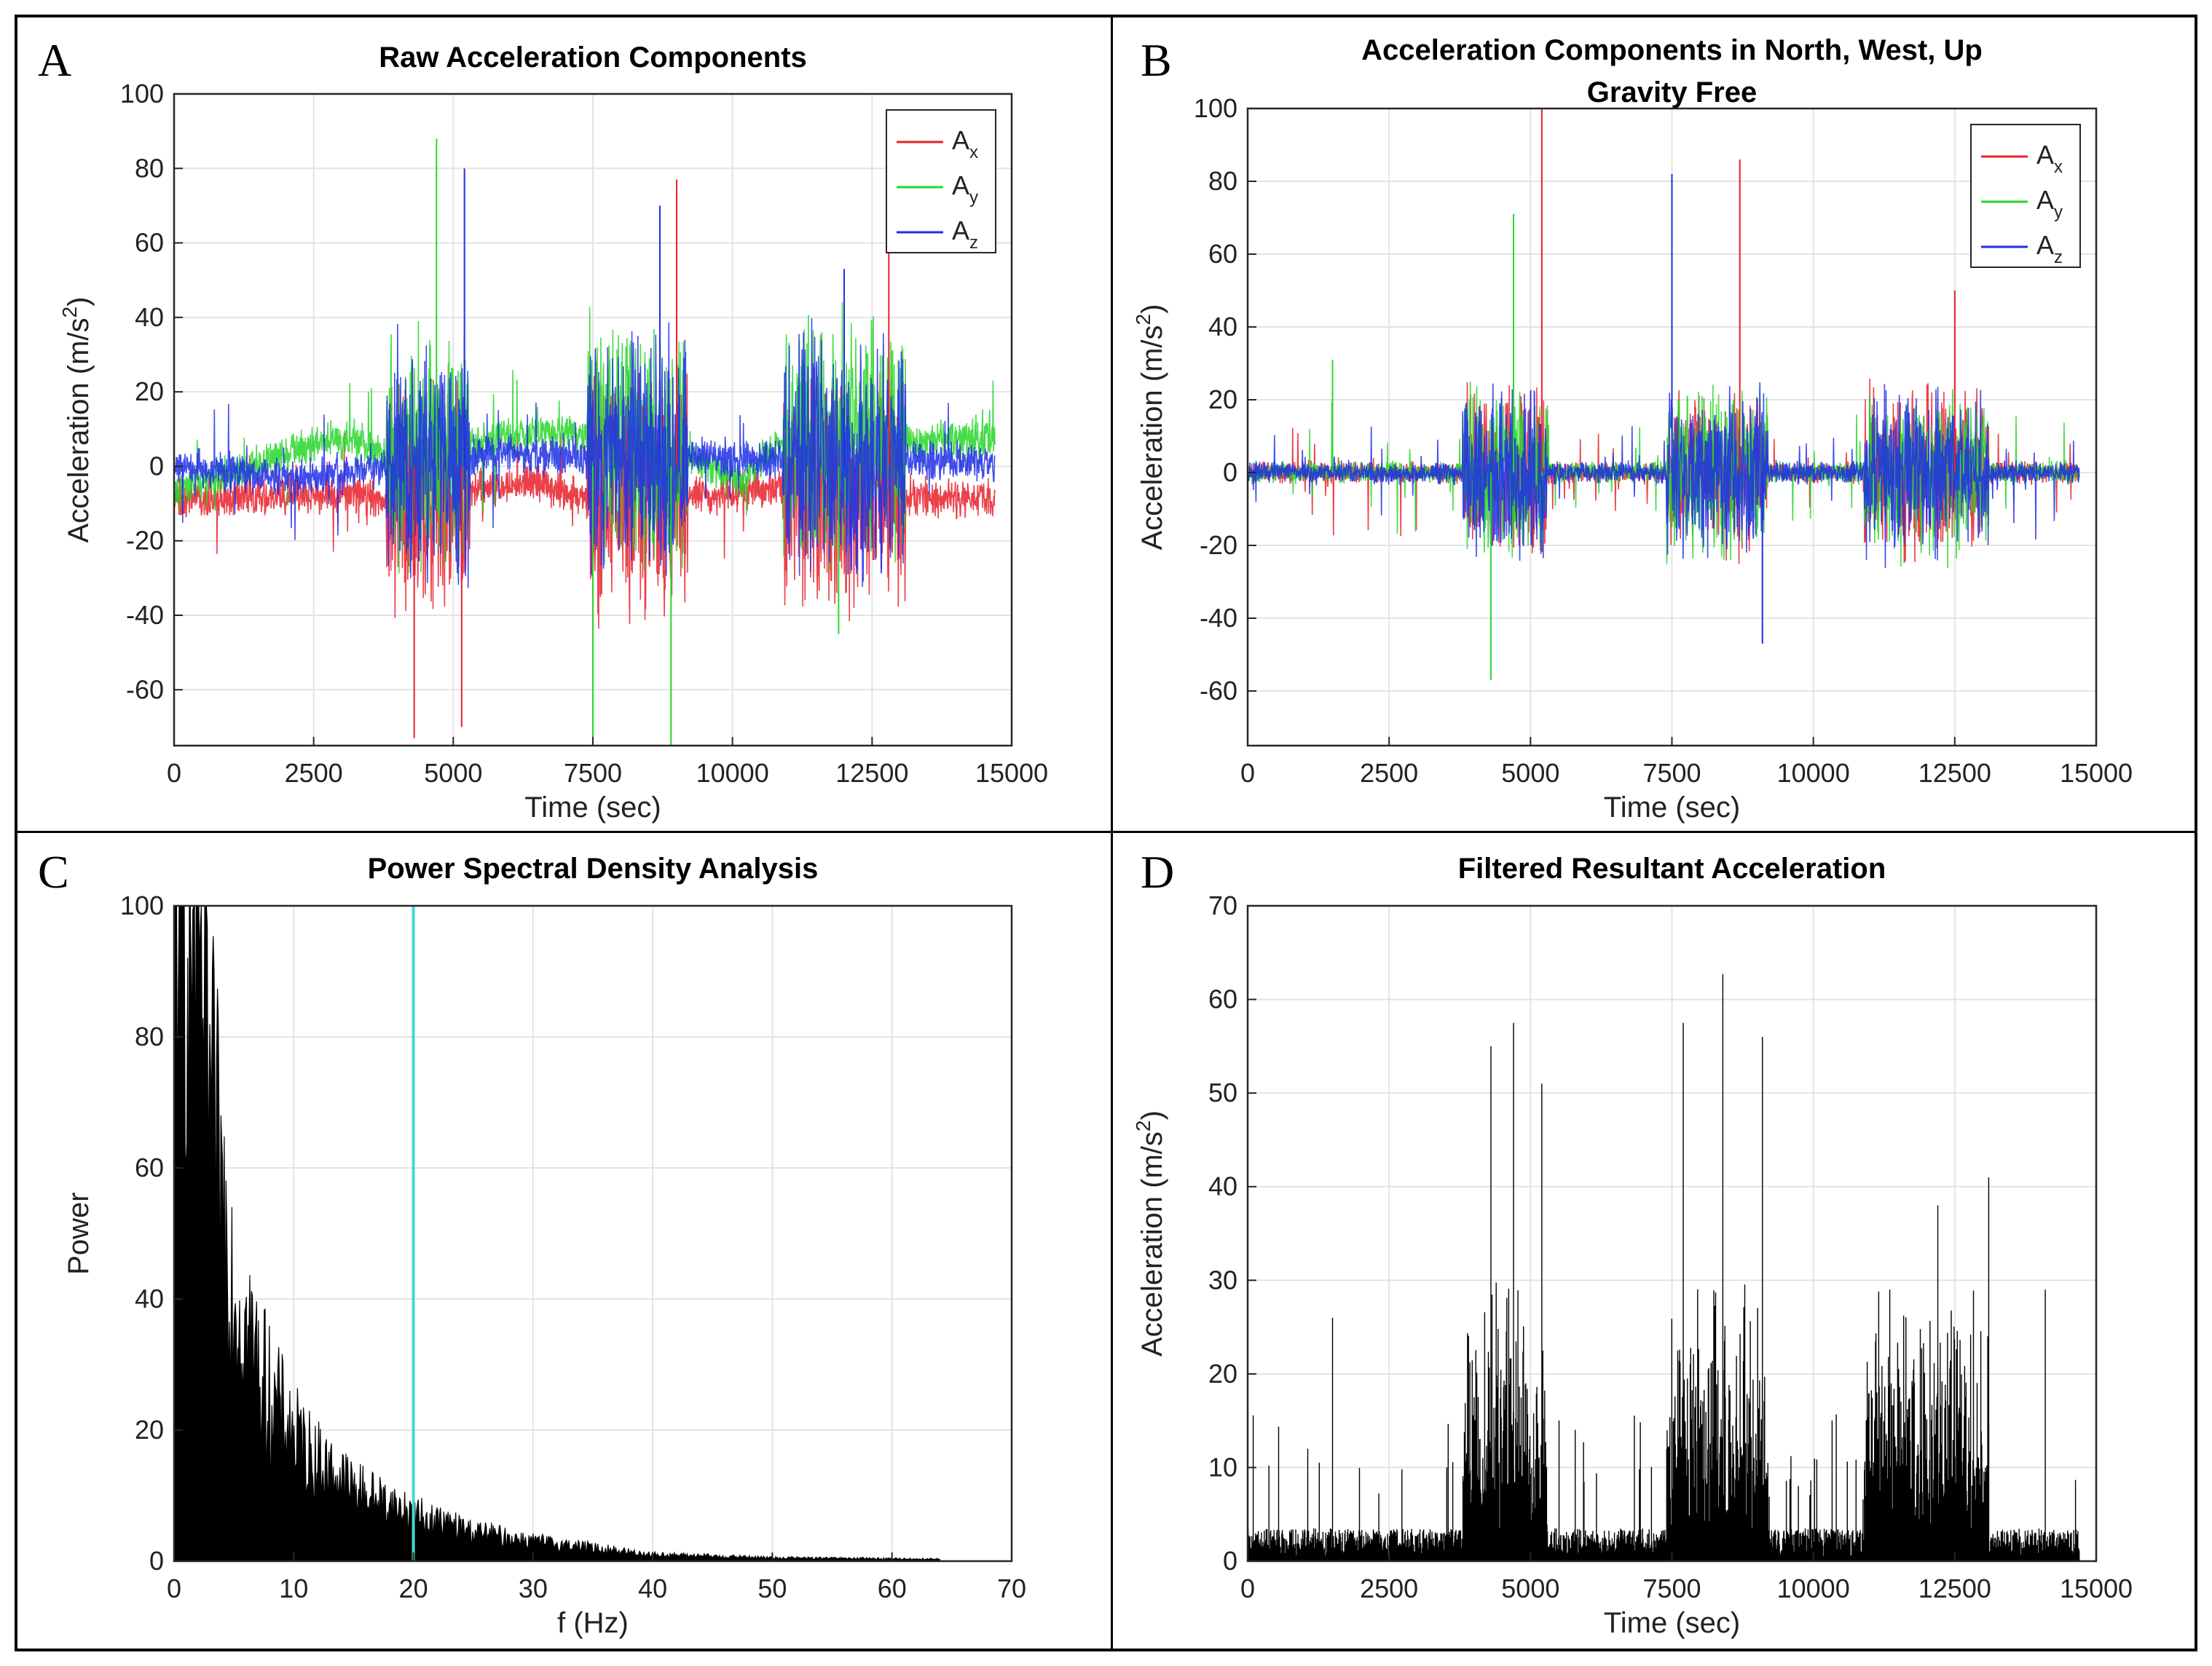 The image size is (2212, 1666). What do you see at coordinates (149, 391) in the screenshot?
I see `y-tick-label-a: 20` at bounding box center [149, 391].